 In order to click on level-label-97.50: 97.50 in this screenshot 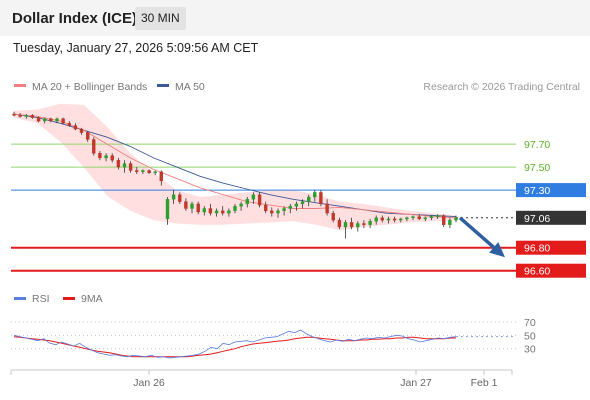, I will do `click(537, 168)`.